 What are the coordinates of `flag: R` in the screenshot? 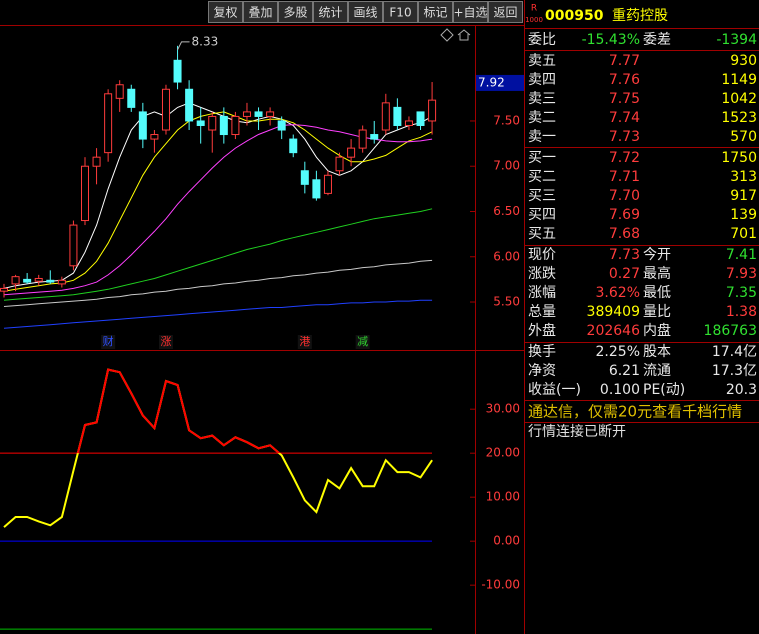 It's located at (534, 9).